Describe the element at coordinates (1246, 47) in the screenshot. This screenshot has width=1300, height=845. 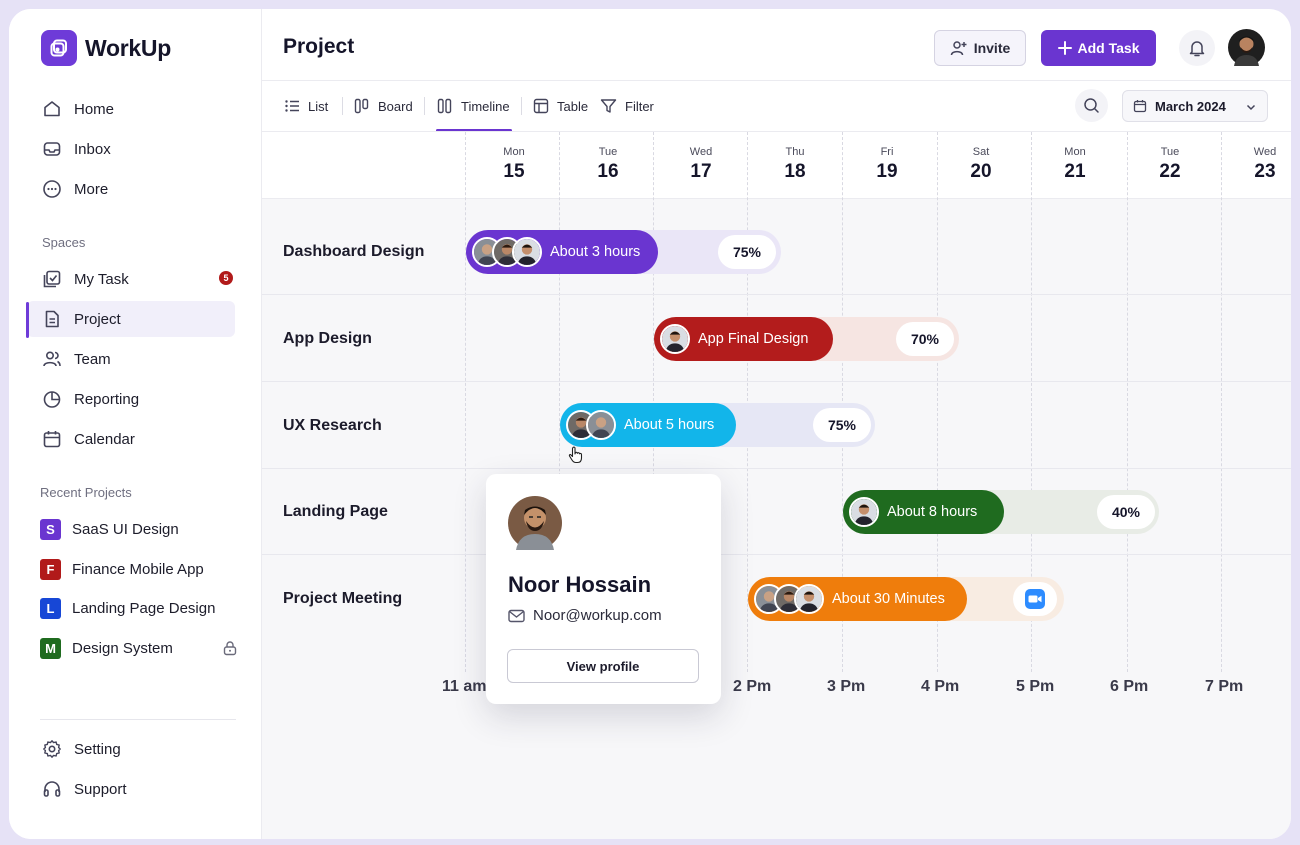
I see `user-avatar` at that location.